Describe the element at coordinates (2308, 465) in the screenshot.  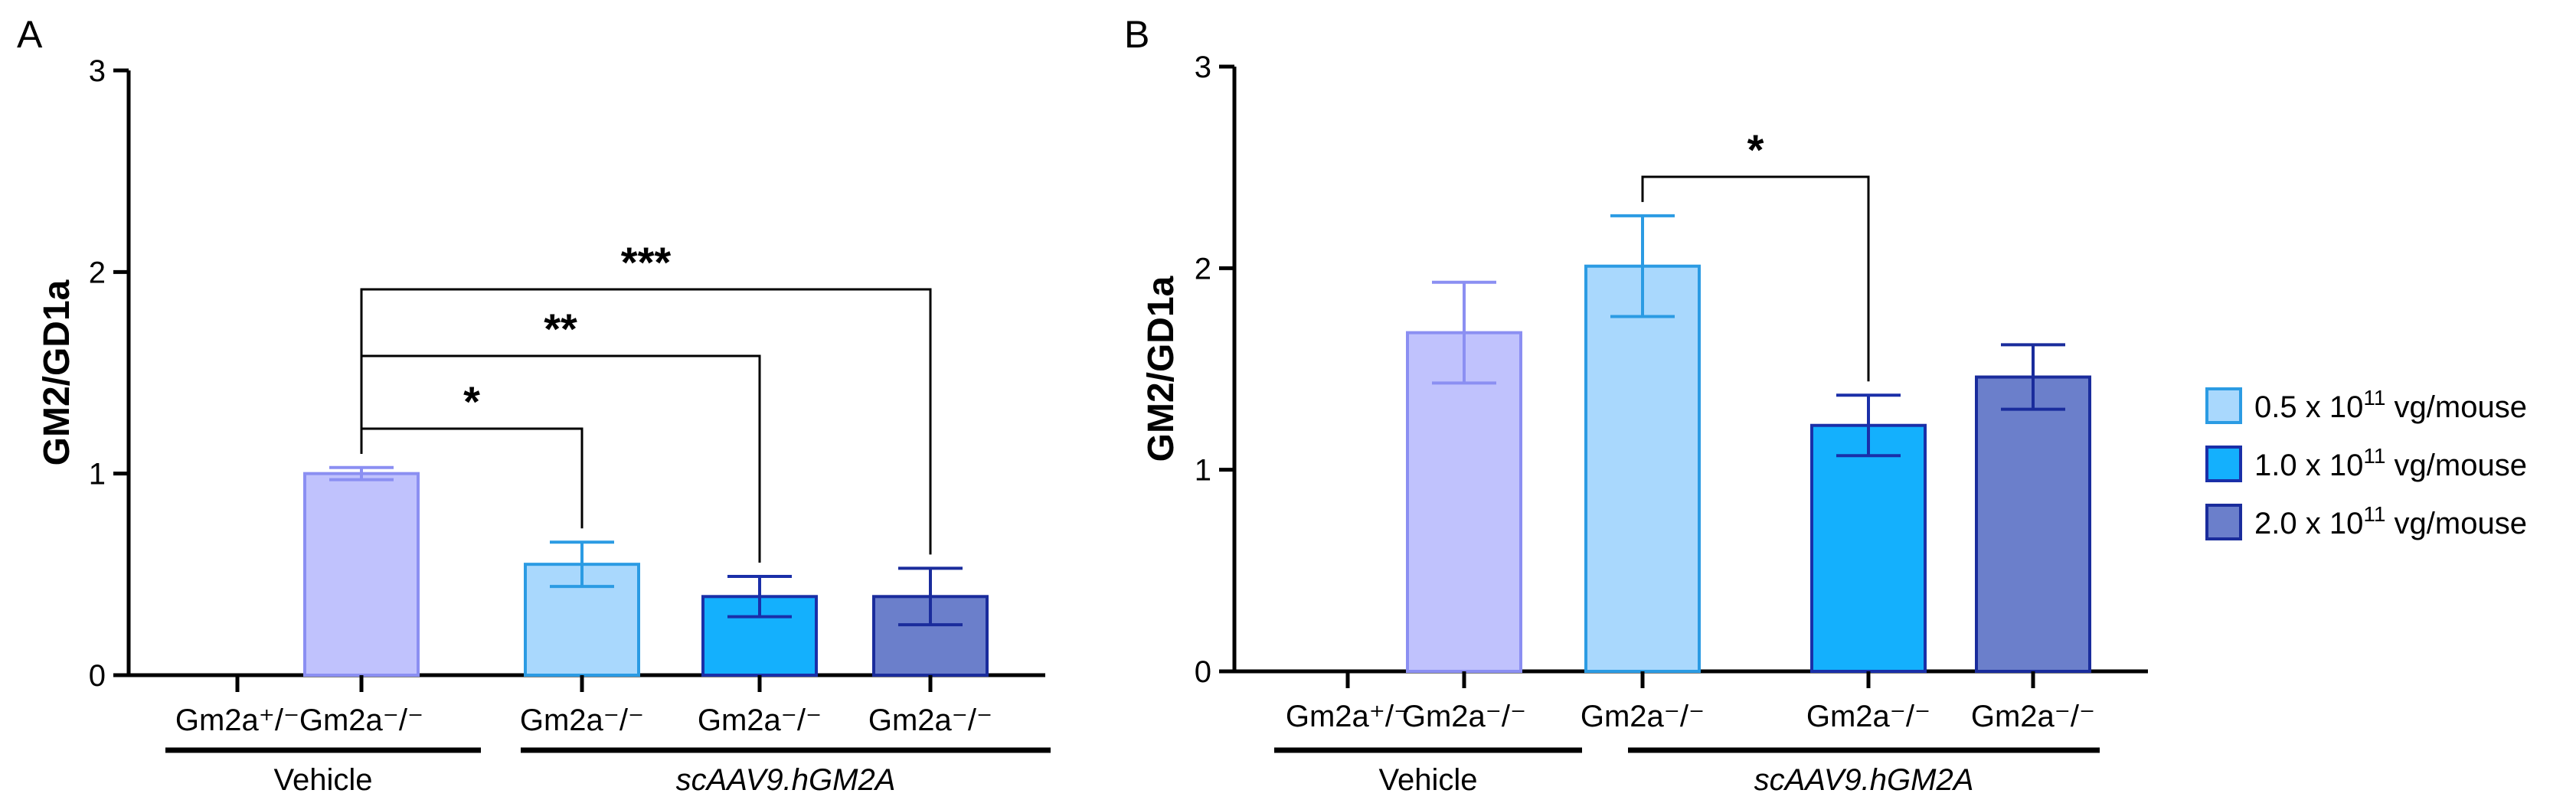
I see `legend-label-base: 1.0 x 10` at that location.